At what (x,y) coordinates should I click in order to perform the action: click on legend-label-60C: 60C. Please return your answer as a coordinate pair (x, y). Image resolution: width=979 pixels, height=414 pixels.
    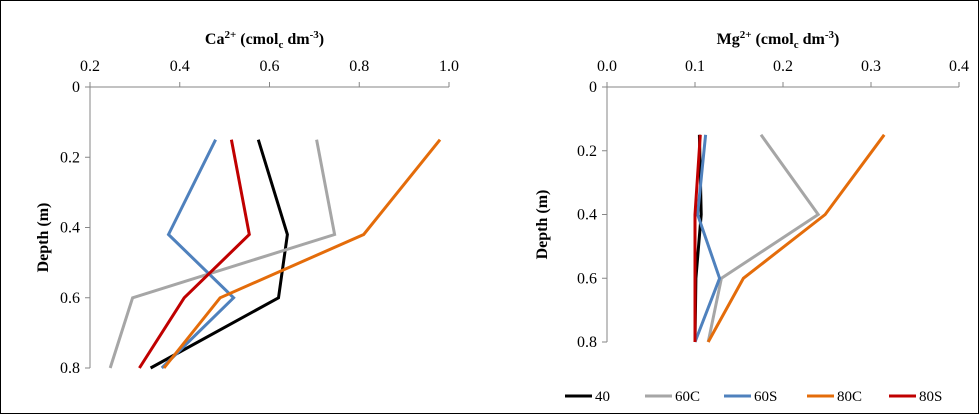
    Looking at the image, I should click on (687, 397).